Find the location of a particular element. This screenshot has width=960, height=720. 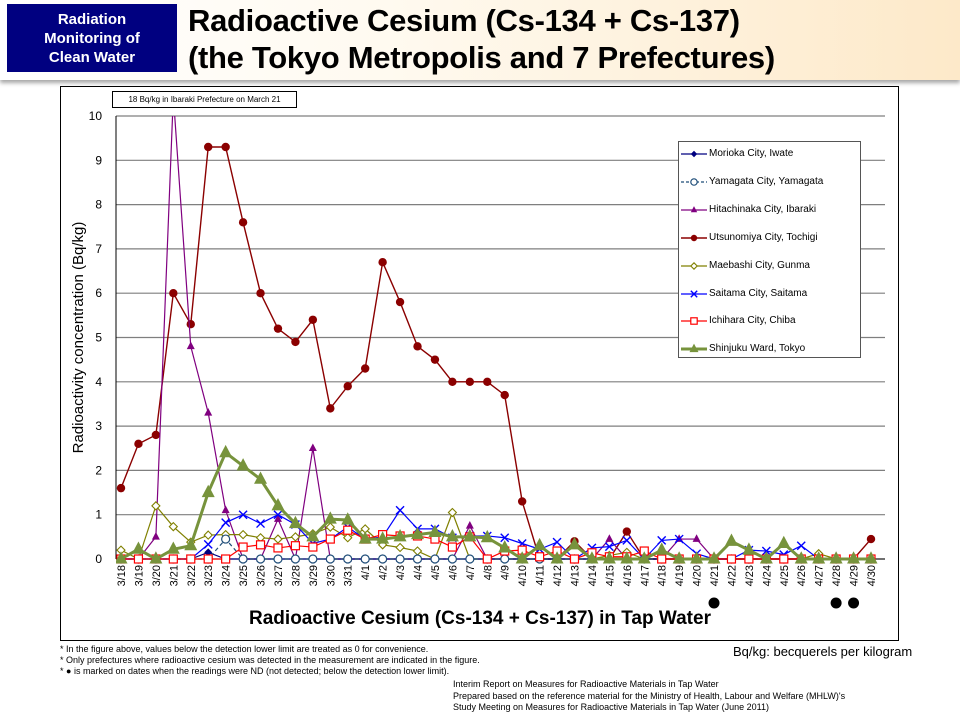

x-tick-label: 4/29 is located at coordinates (855, 575).